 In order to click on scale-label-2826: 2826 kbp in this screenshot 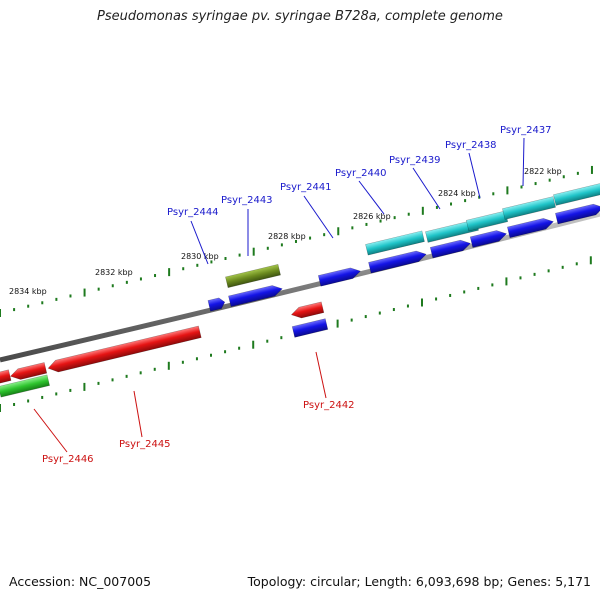, I will do `click(372, 216)`.